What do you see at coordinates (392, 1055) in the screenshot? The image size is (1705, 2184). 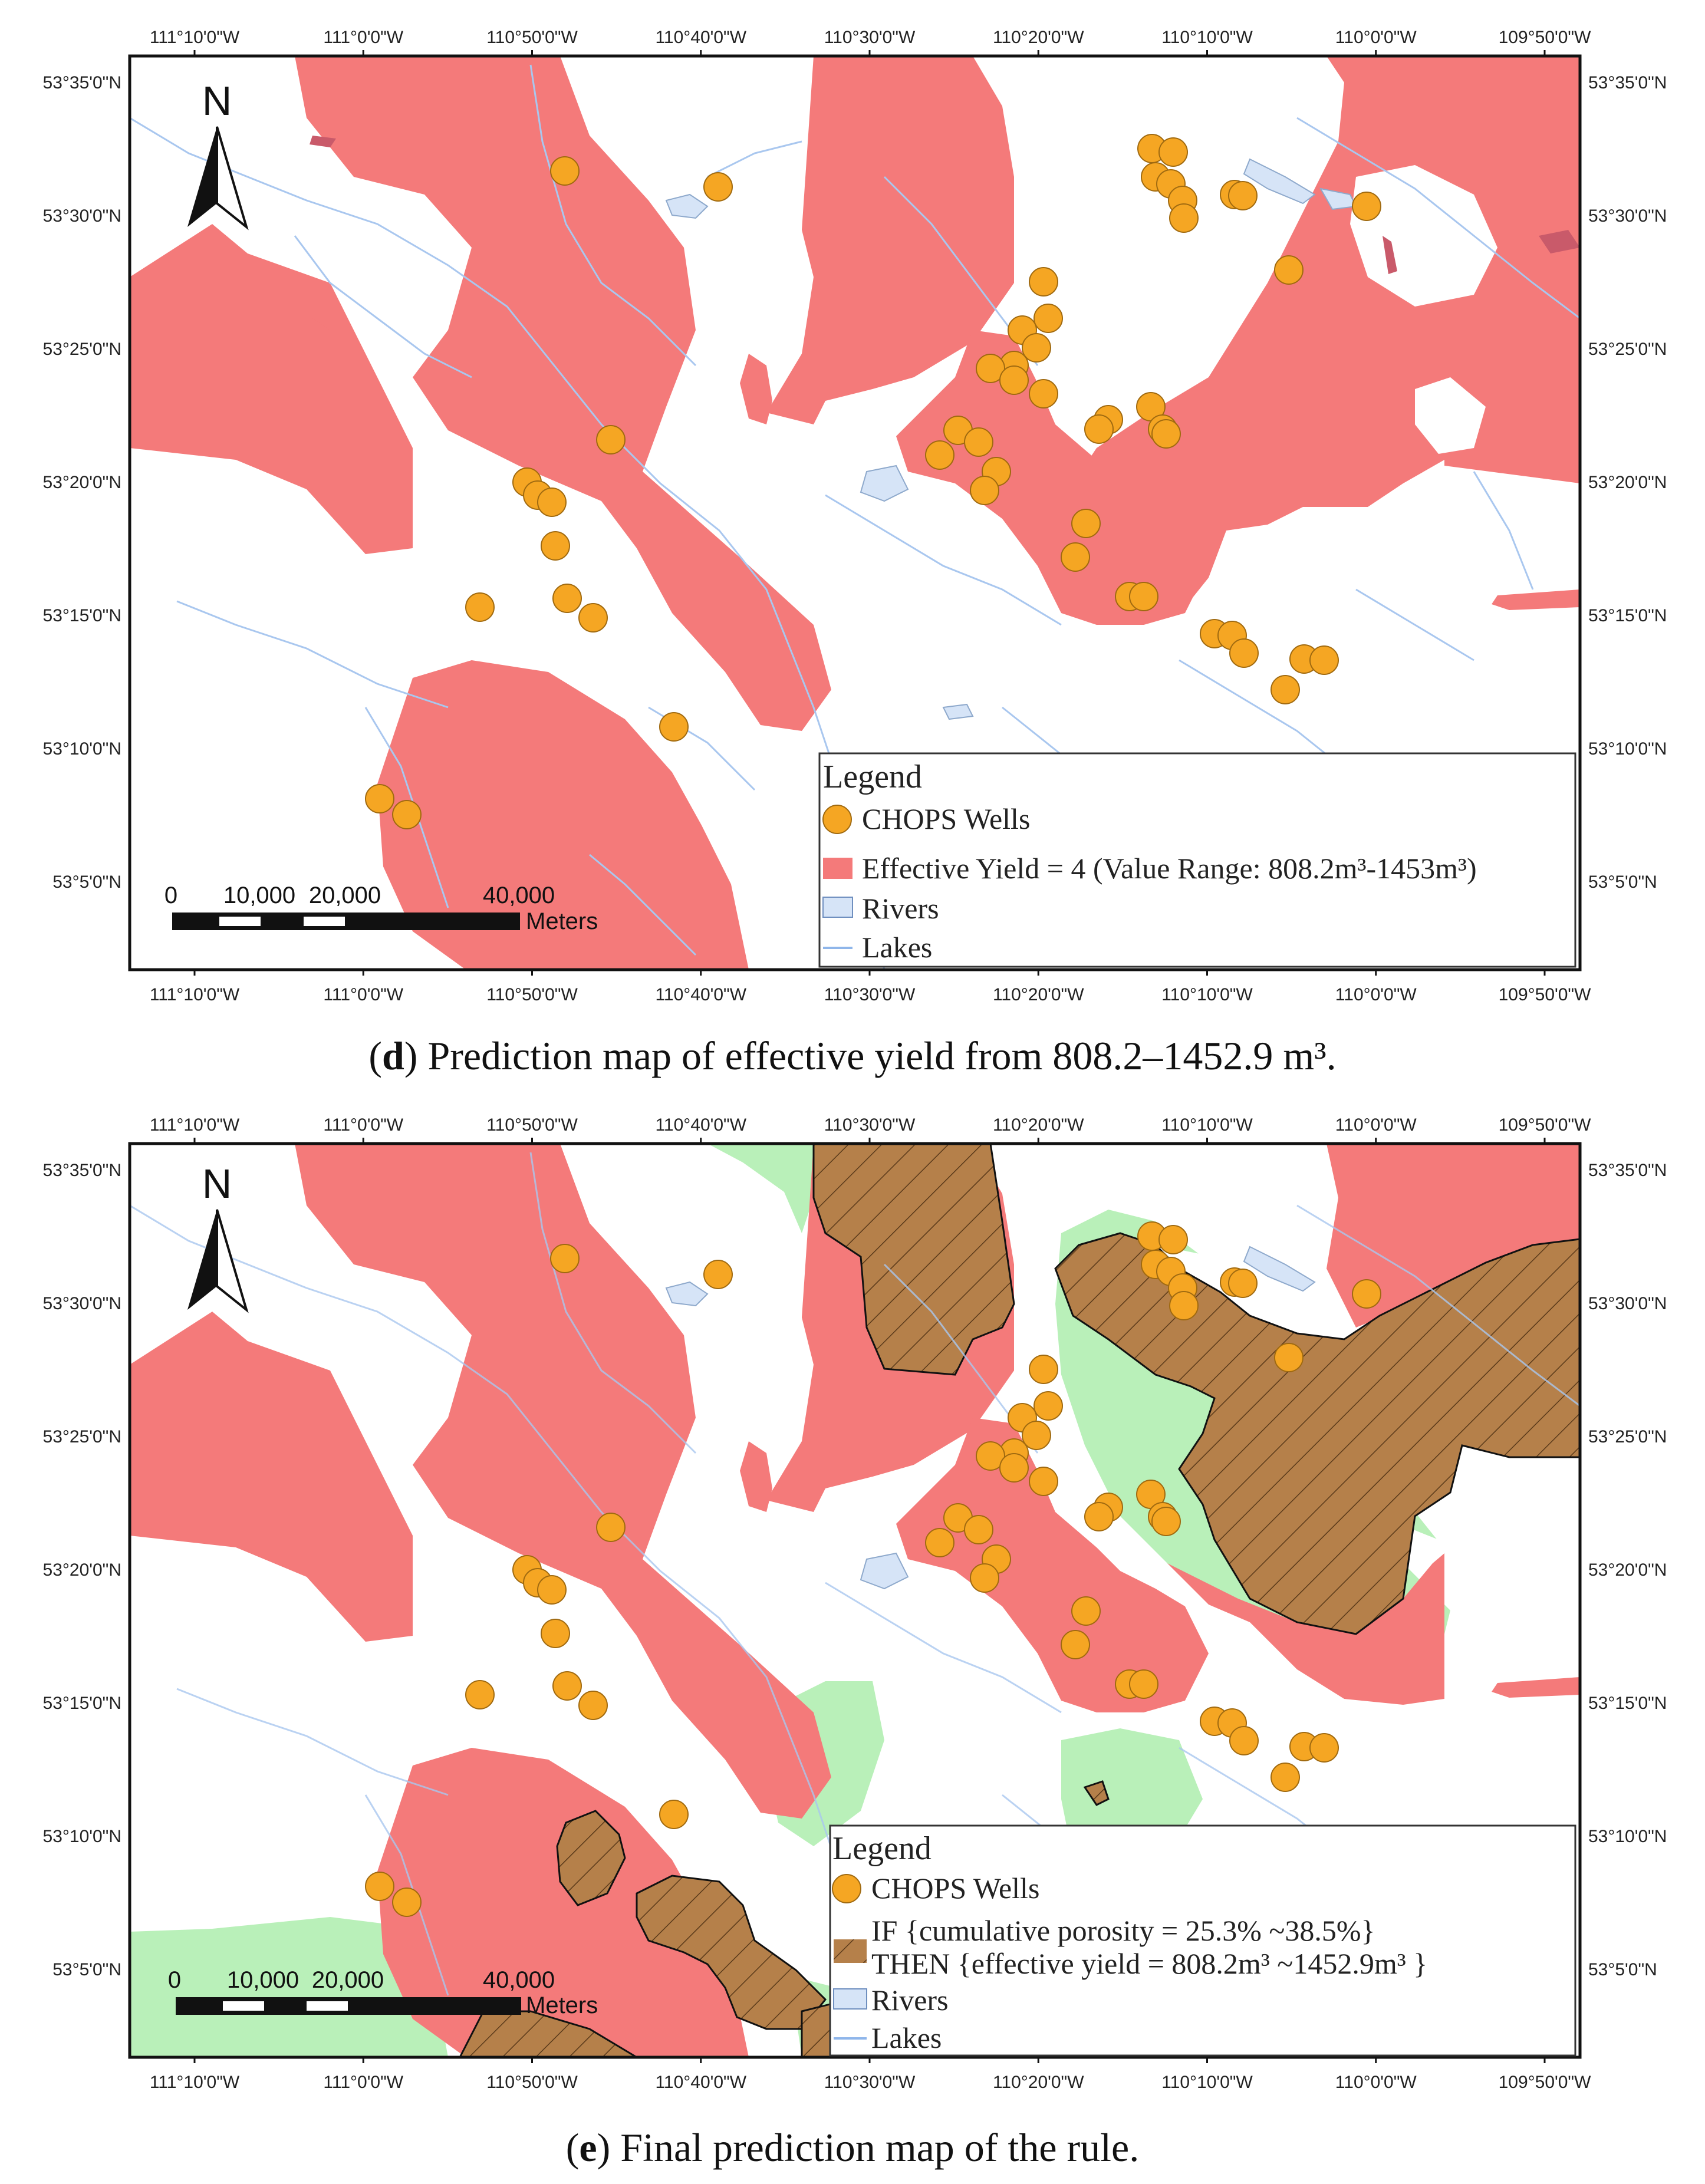 I see `caption-letter: d` at bounding box center [392, 1055].